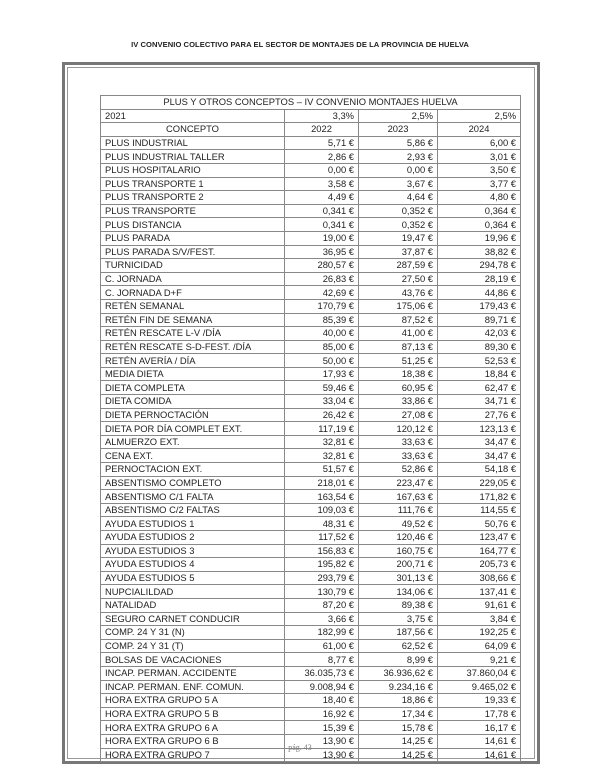 The width and height of the screenshot is (600, 784). Describe the element at coordinates (321, 116) in the screenshot. I see `increment-2022: 3,3%` at that location.